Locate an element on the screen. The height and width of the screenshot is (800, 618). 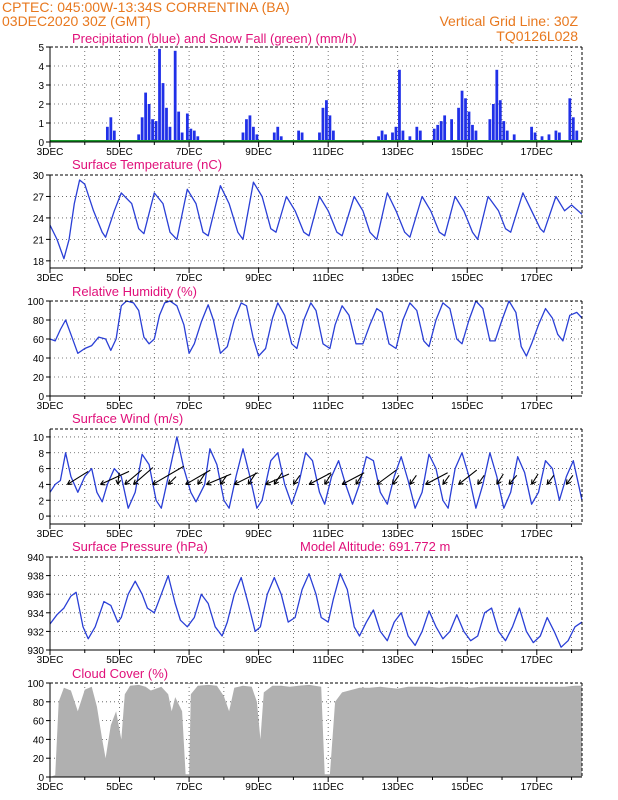
y-tick-label: 5 is located at coordinates (41, 48).